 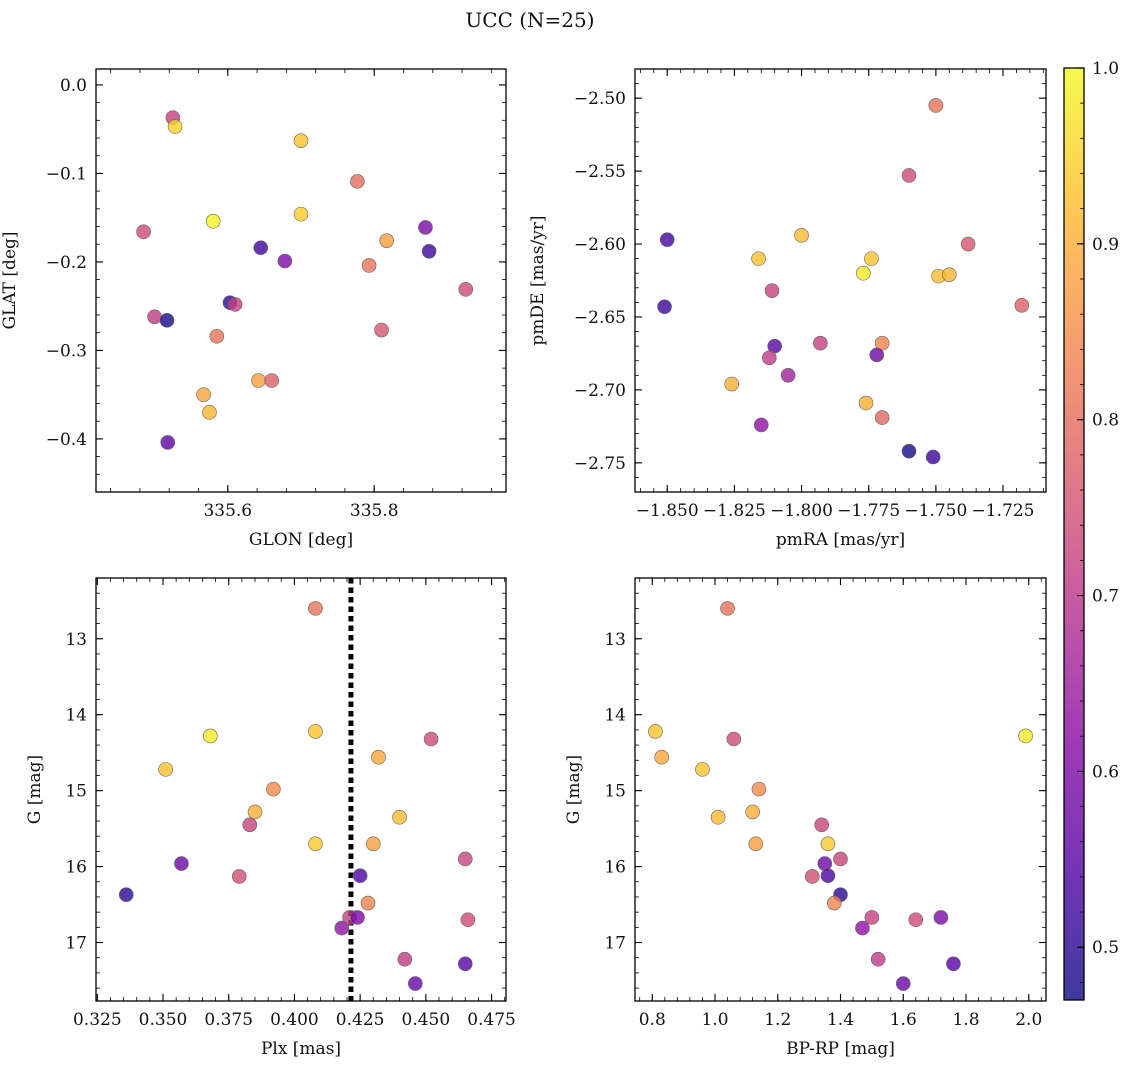 I want to click on plx-g-xtick-label: 0.350, so click(x=163, y=1020).